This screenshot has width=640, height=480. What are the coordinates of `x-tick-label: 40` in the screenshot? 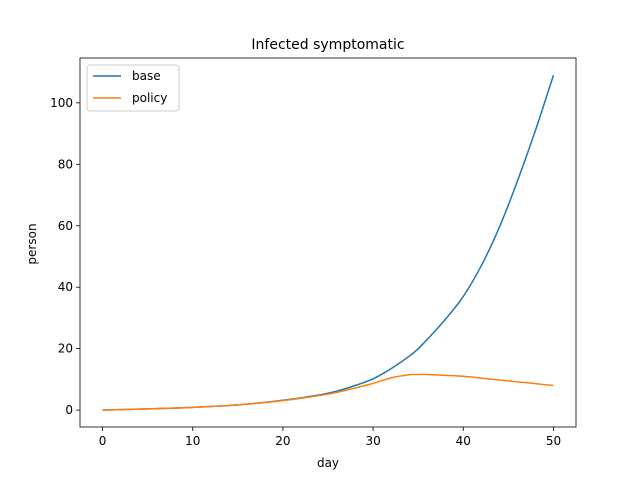 It's located at (463, 441).